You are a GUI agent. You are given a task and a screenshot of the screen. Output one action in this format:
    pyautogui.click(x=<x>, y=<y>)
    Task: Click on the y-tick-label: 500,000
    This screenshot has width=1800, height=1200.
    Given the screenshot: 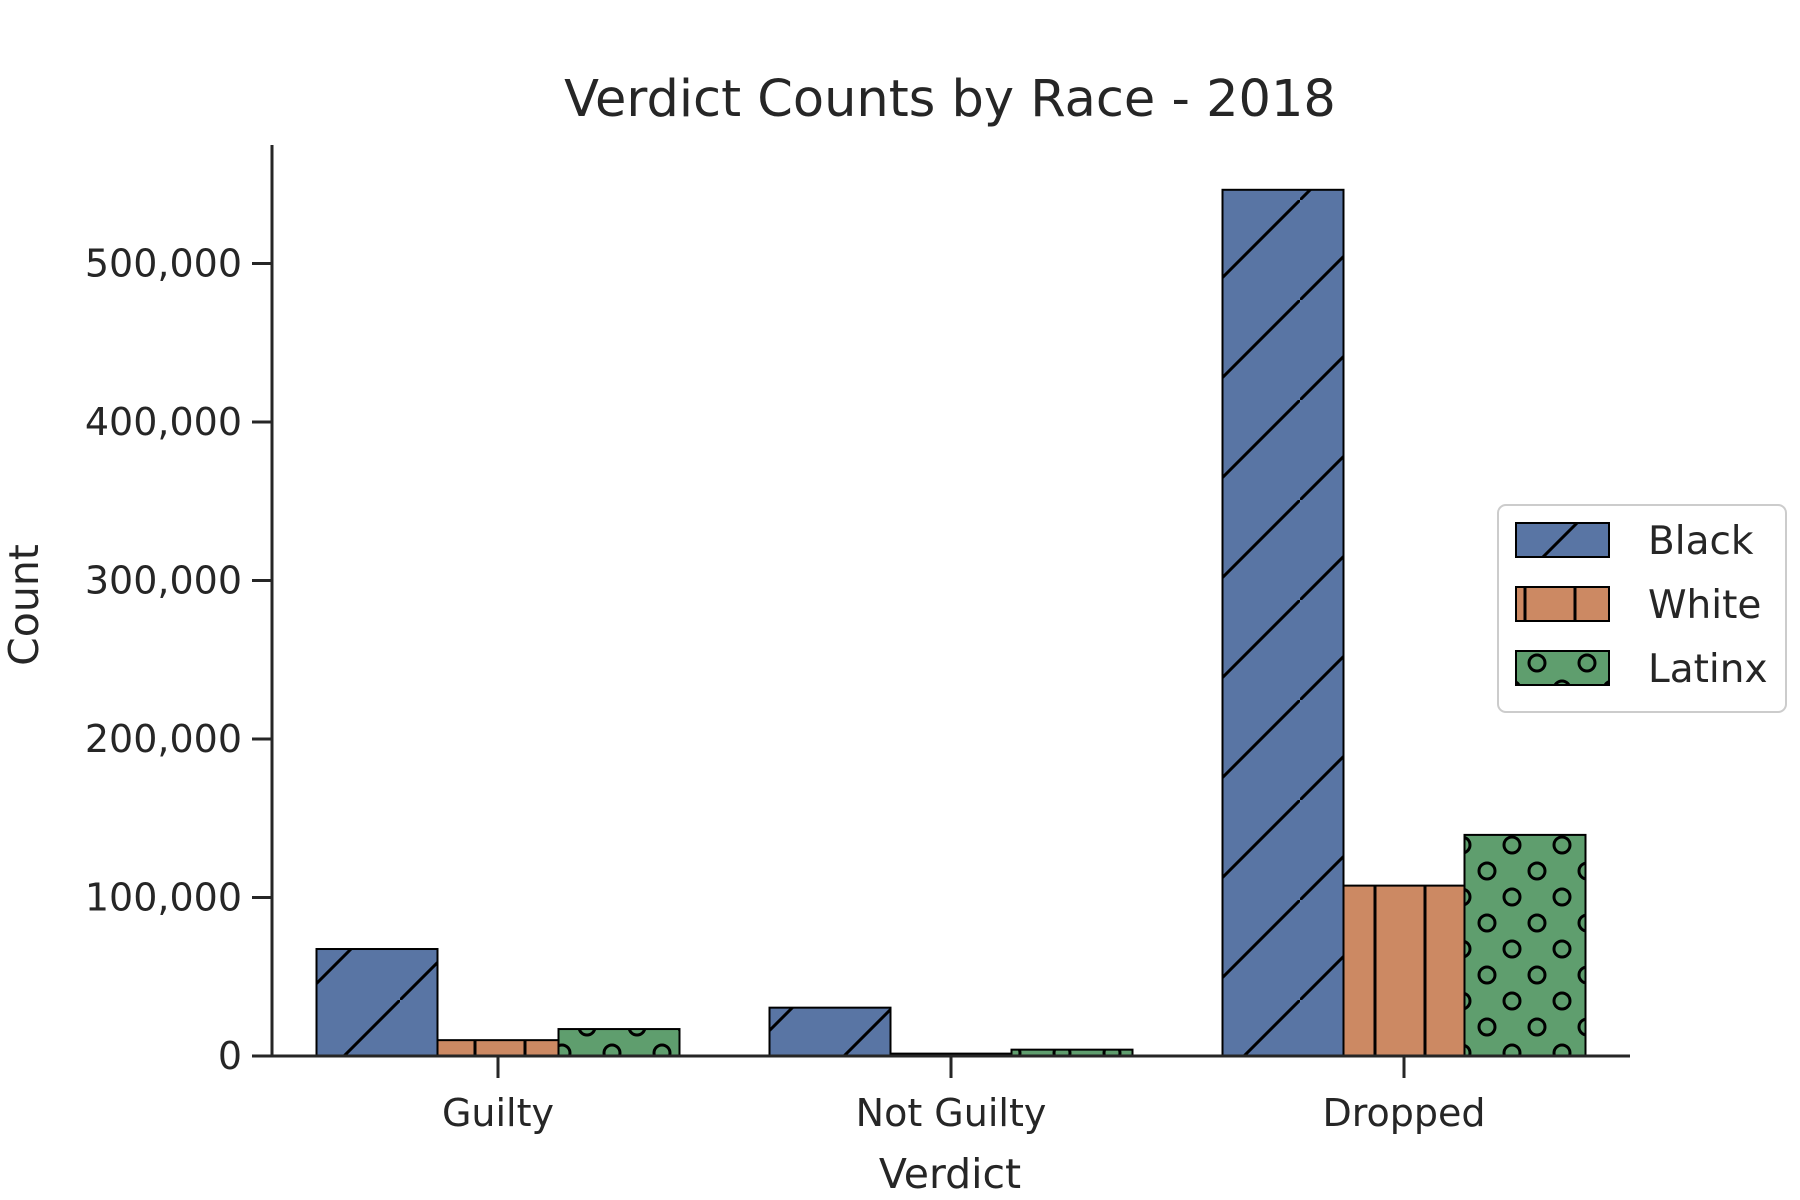 What is the action you would take?
    pyautogui.click(x=163, y=264)
    